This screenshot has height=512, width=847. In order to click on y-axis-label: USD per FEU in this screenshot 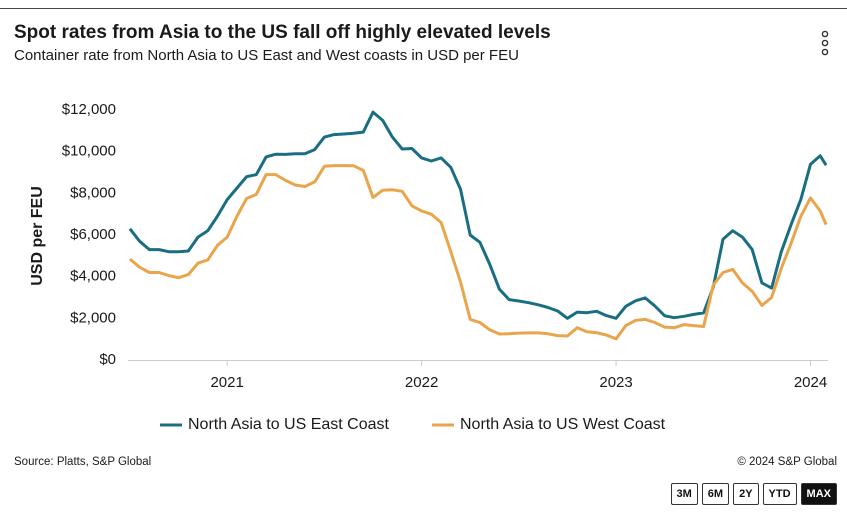, I will do `click(37, 236)`.